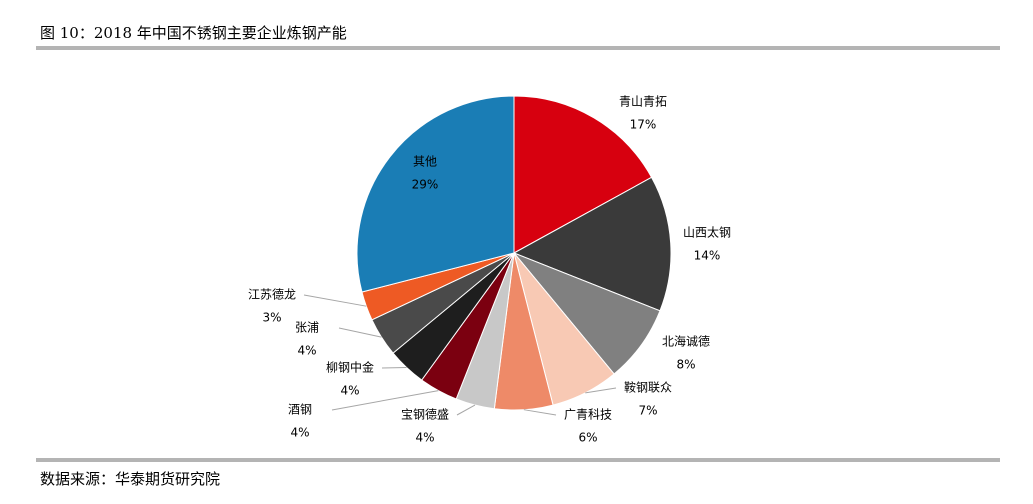 The height and width of the screenshot is (504, 1033). Describe the element at coordinates (685, 365) in the screenshot. I see `slice-value-label: 8%` at that location.